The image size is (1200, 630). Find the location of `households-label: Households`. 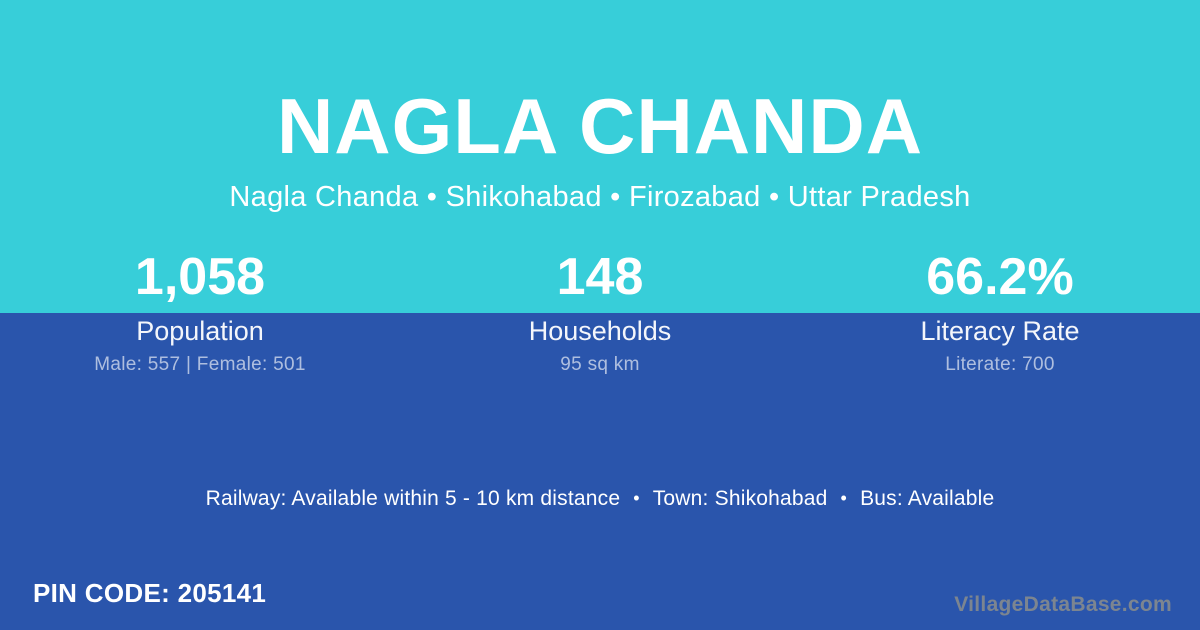

households-label: Households is located at coordinates (600, 331).